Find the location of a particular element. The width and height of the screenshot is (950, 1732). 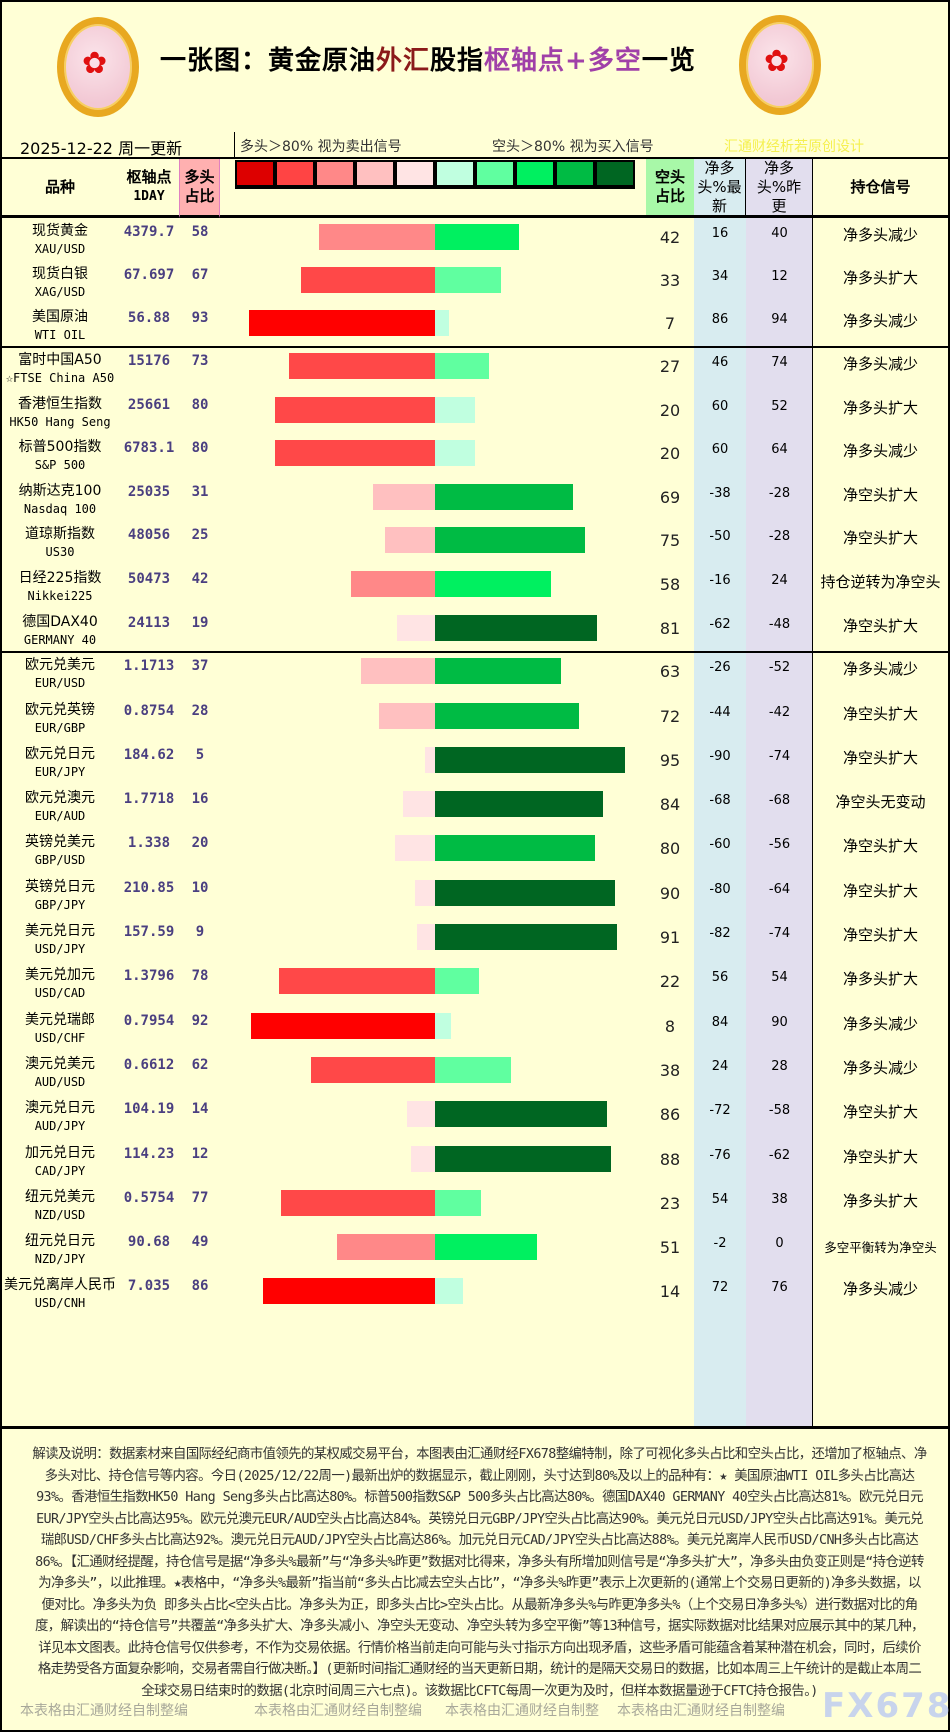

instrument-name: 标普500指数 S&P 500 is located at coordinates (60, 454).